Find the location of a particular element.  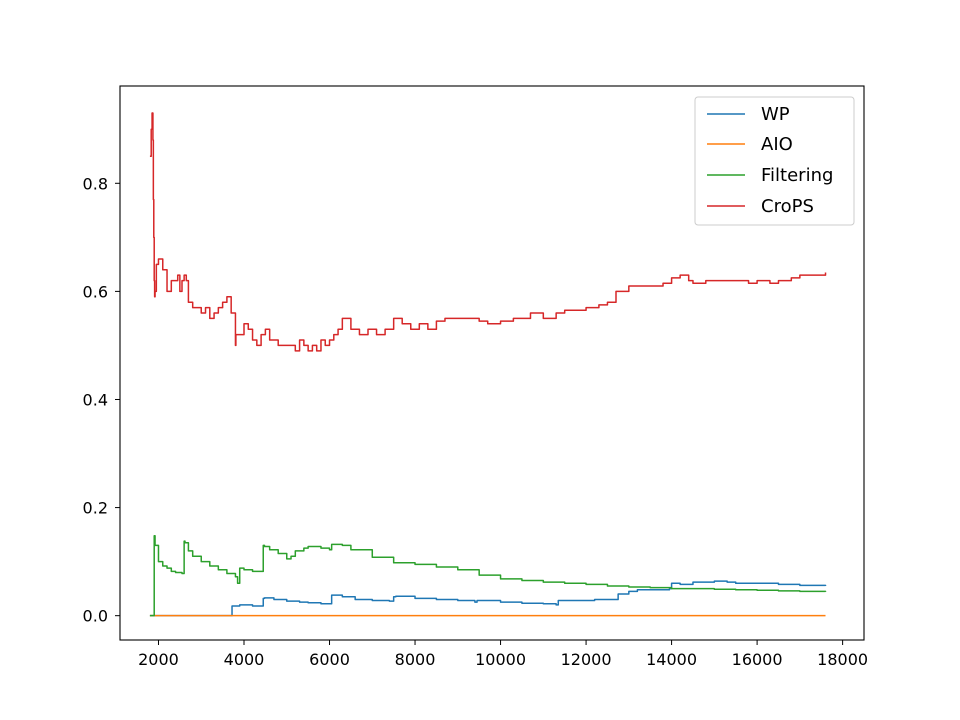

y-axis: 0.0 0.2 0.4 0.6 0.8 is located at coordinates (101, 400).